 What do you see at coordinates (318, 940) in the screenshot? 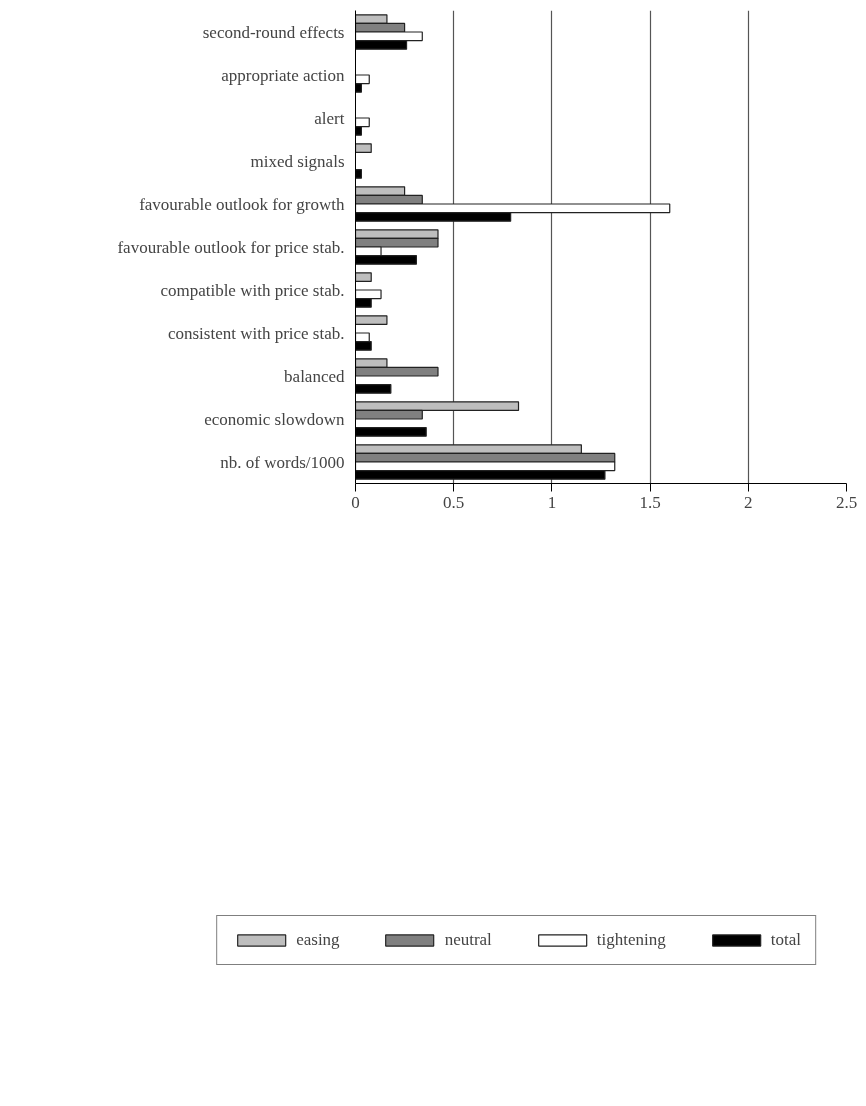
I see `legend-label: easing` at bounding box center [318, 940].